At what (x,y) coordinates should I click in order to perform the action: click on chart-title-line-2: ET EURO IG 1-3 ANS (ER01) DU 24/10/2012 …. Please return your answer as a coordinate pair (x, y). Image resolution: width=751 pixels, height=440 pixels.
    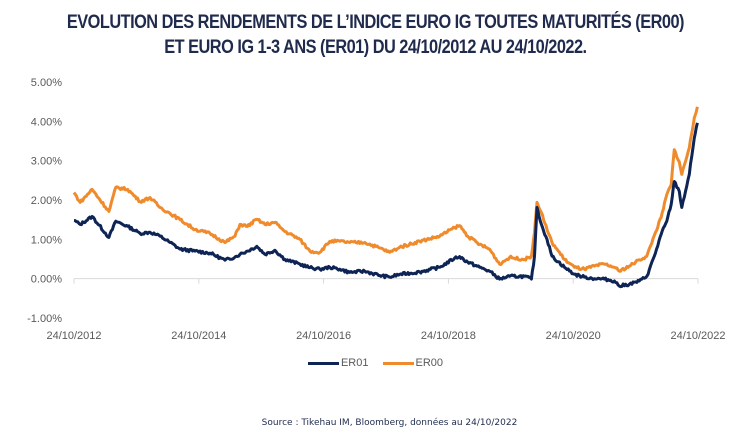
    Looking at the image, I should click on (375, 47).